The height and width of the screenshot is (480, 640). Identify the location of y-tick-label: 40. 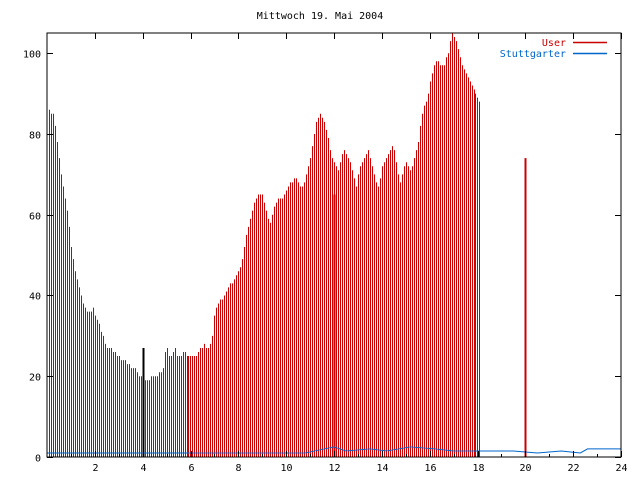
(35, 297).